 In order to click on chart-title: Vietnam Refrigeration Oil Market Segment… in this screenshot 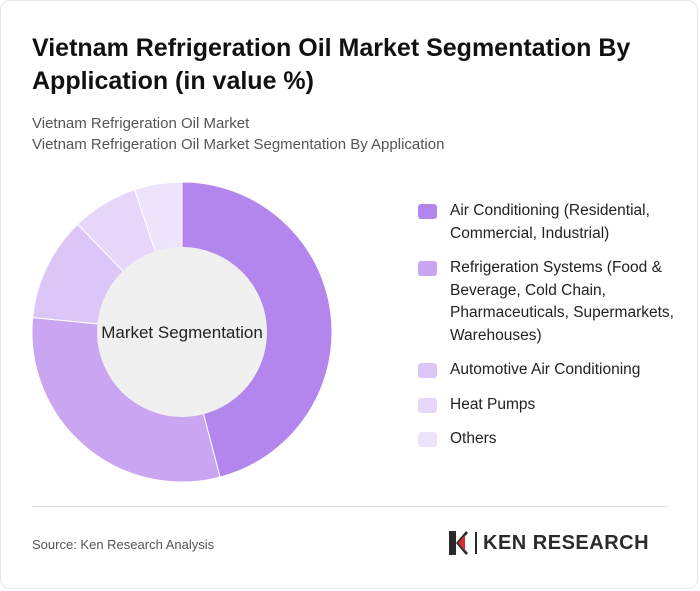, I will do `click(331, 64)`.